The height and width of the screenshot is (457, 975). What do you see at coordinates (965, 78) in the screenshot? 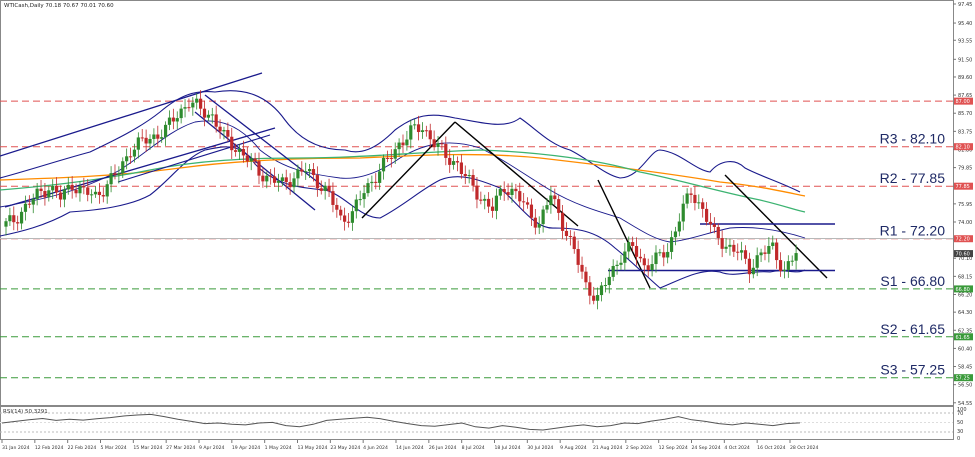
I see `price-tick-label: 89.60` at bounding box center [965, 78].